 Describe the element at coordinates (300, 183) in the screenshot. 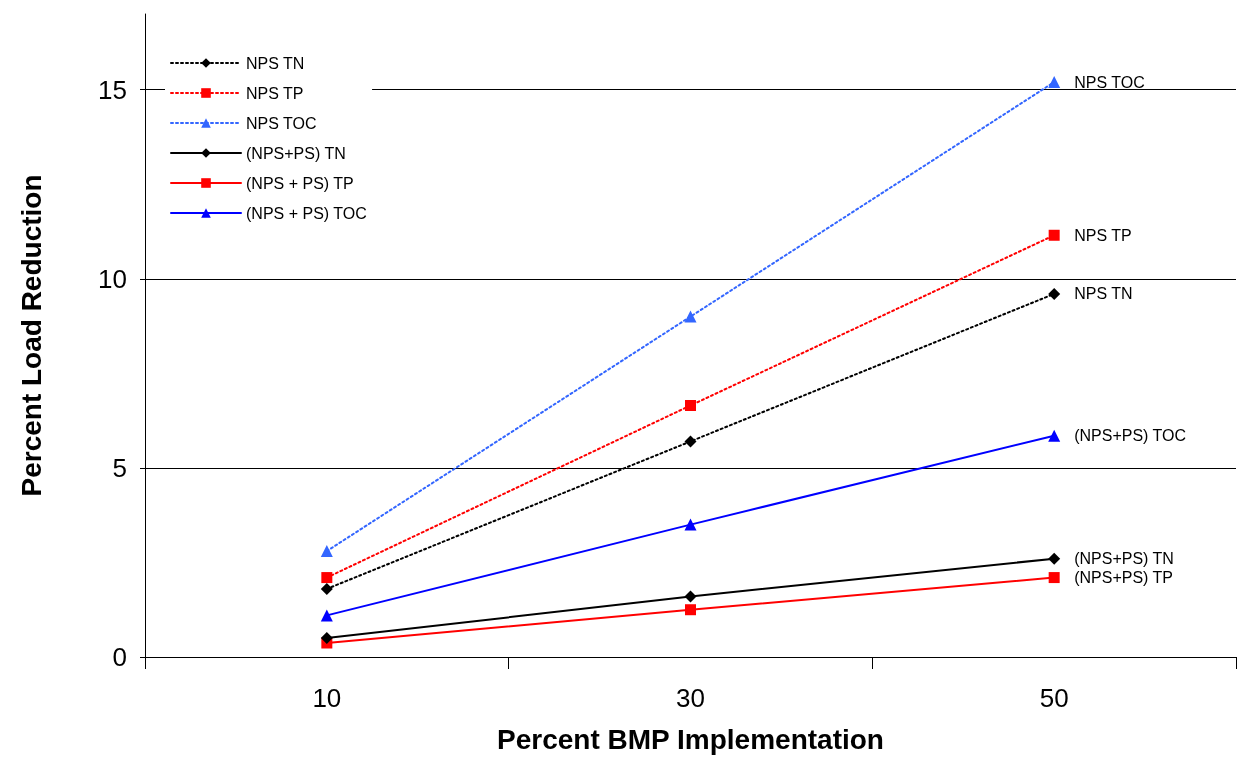

I see `legend-label: (NPS + PS) TP` at that location.